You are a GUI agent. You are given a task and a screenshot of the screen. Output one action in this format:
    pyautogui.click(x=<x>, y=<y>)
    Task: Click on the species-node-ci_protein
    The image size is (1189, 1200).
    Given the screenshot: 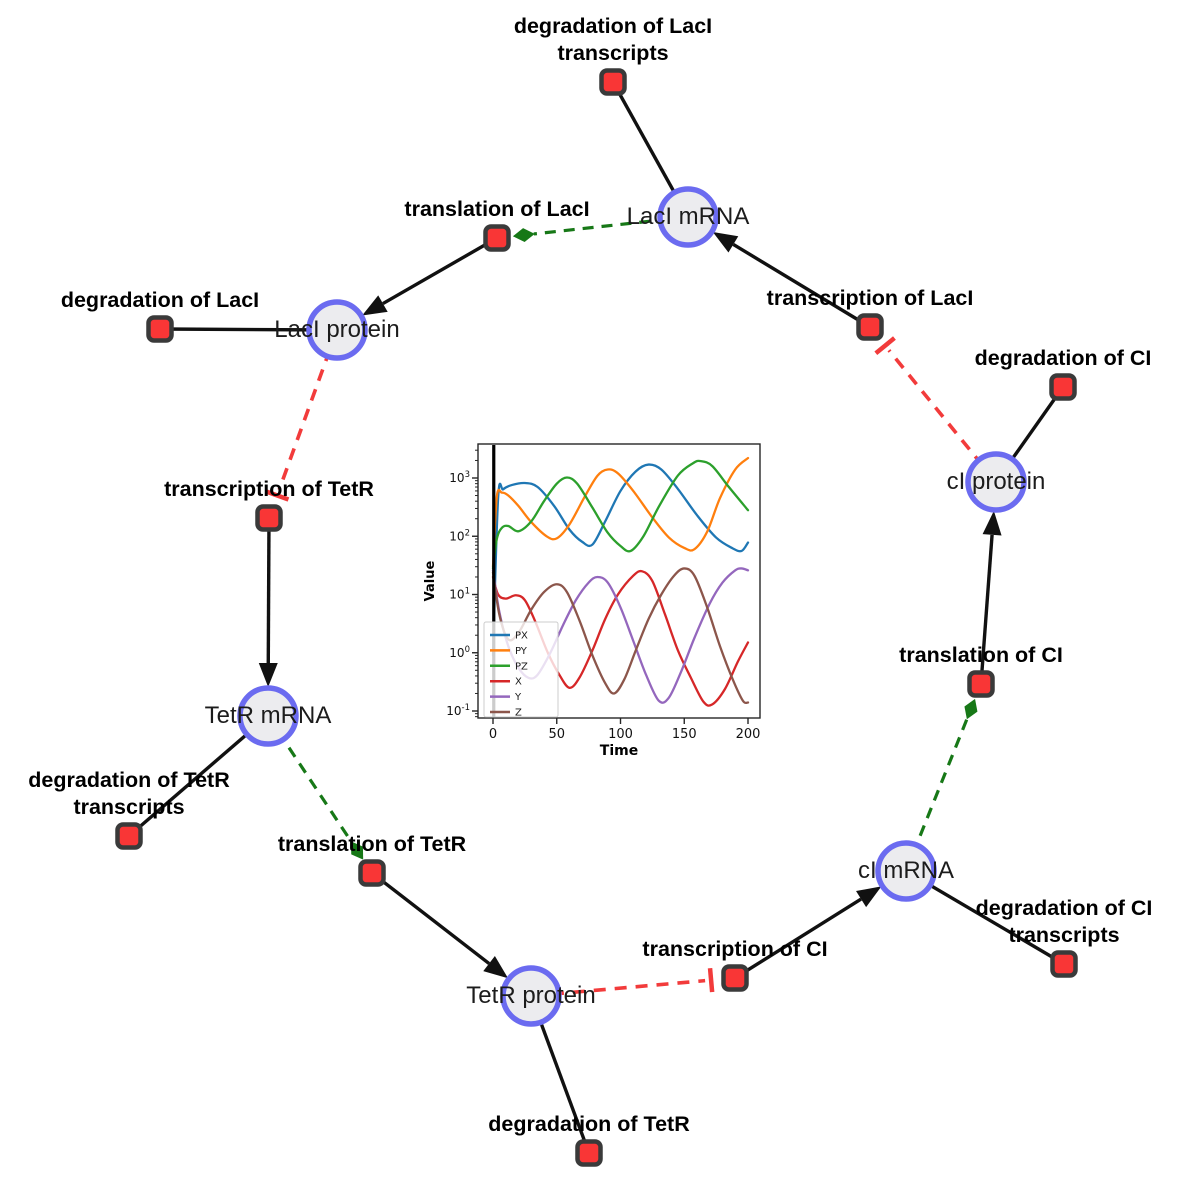 What is the action you would take?
    pyautogui.click(x=996, y=482)
    